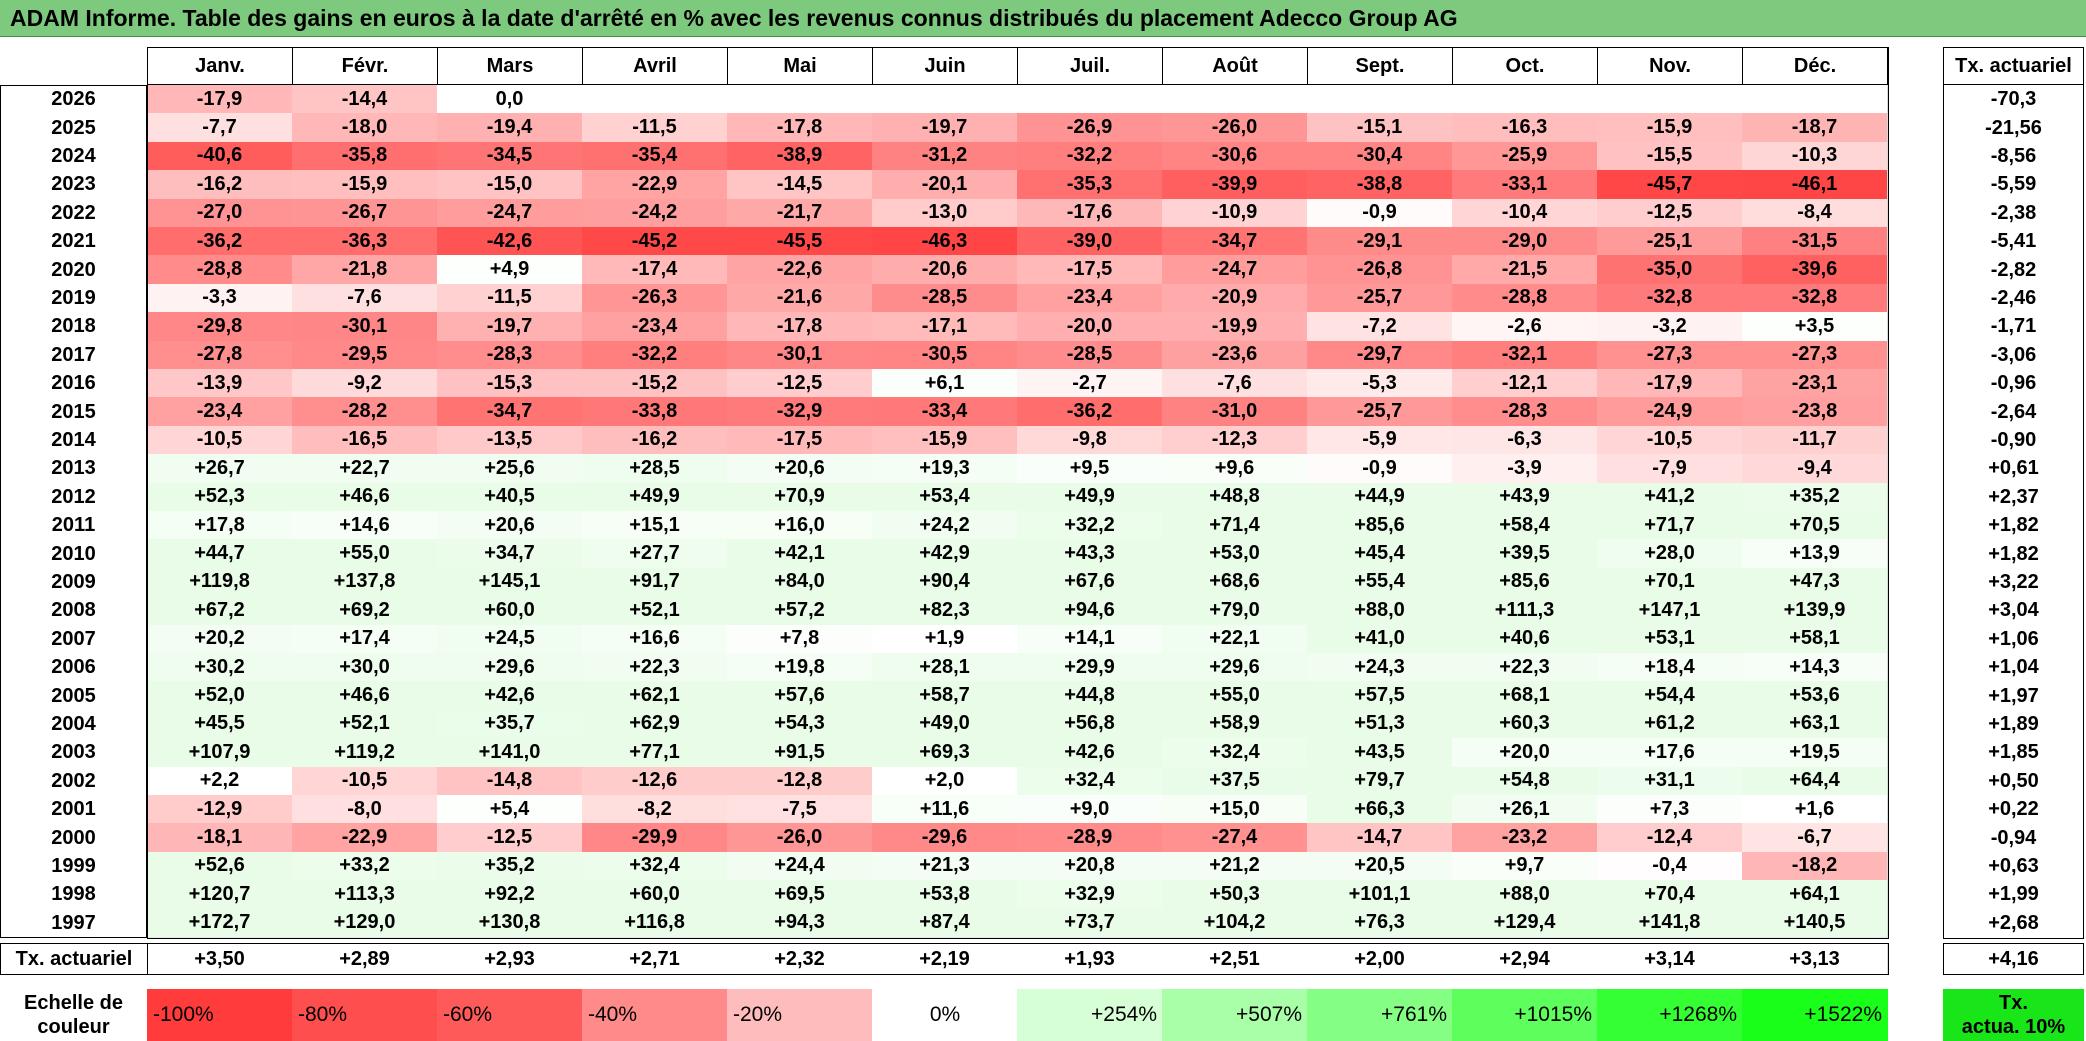 The width and height of the screenshot is (2086, 1041). What do you see at coordinates (365, 497) in the screenshot?
I see `table-cell: +46,6` at bounding box center [365, 497].